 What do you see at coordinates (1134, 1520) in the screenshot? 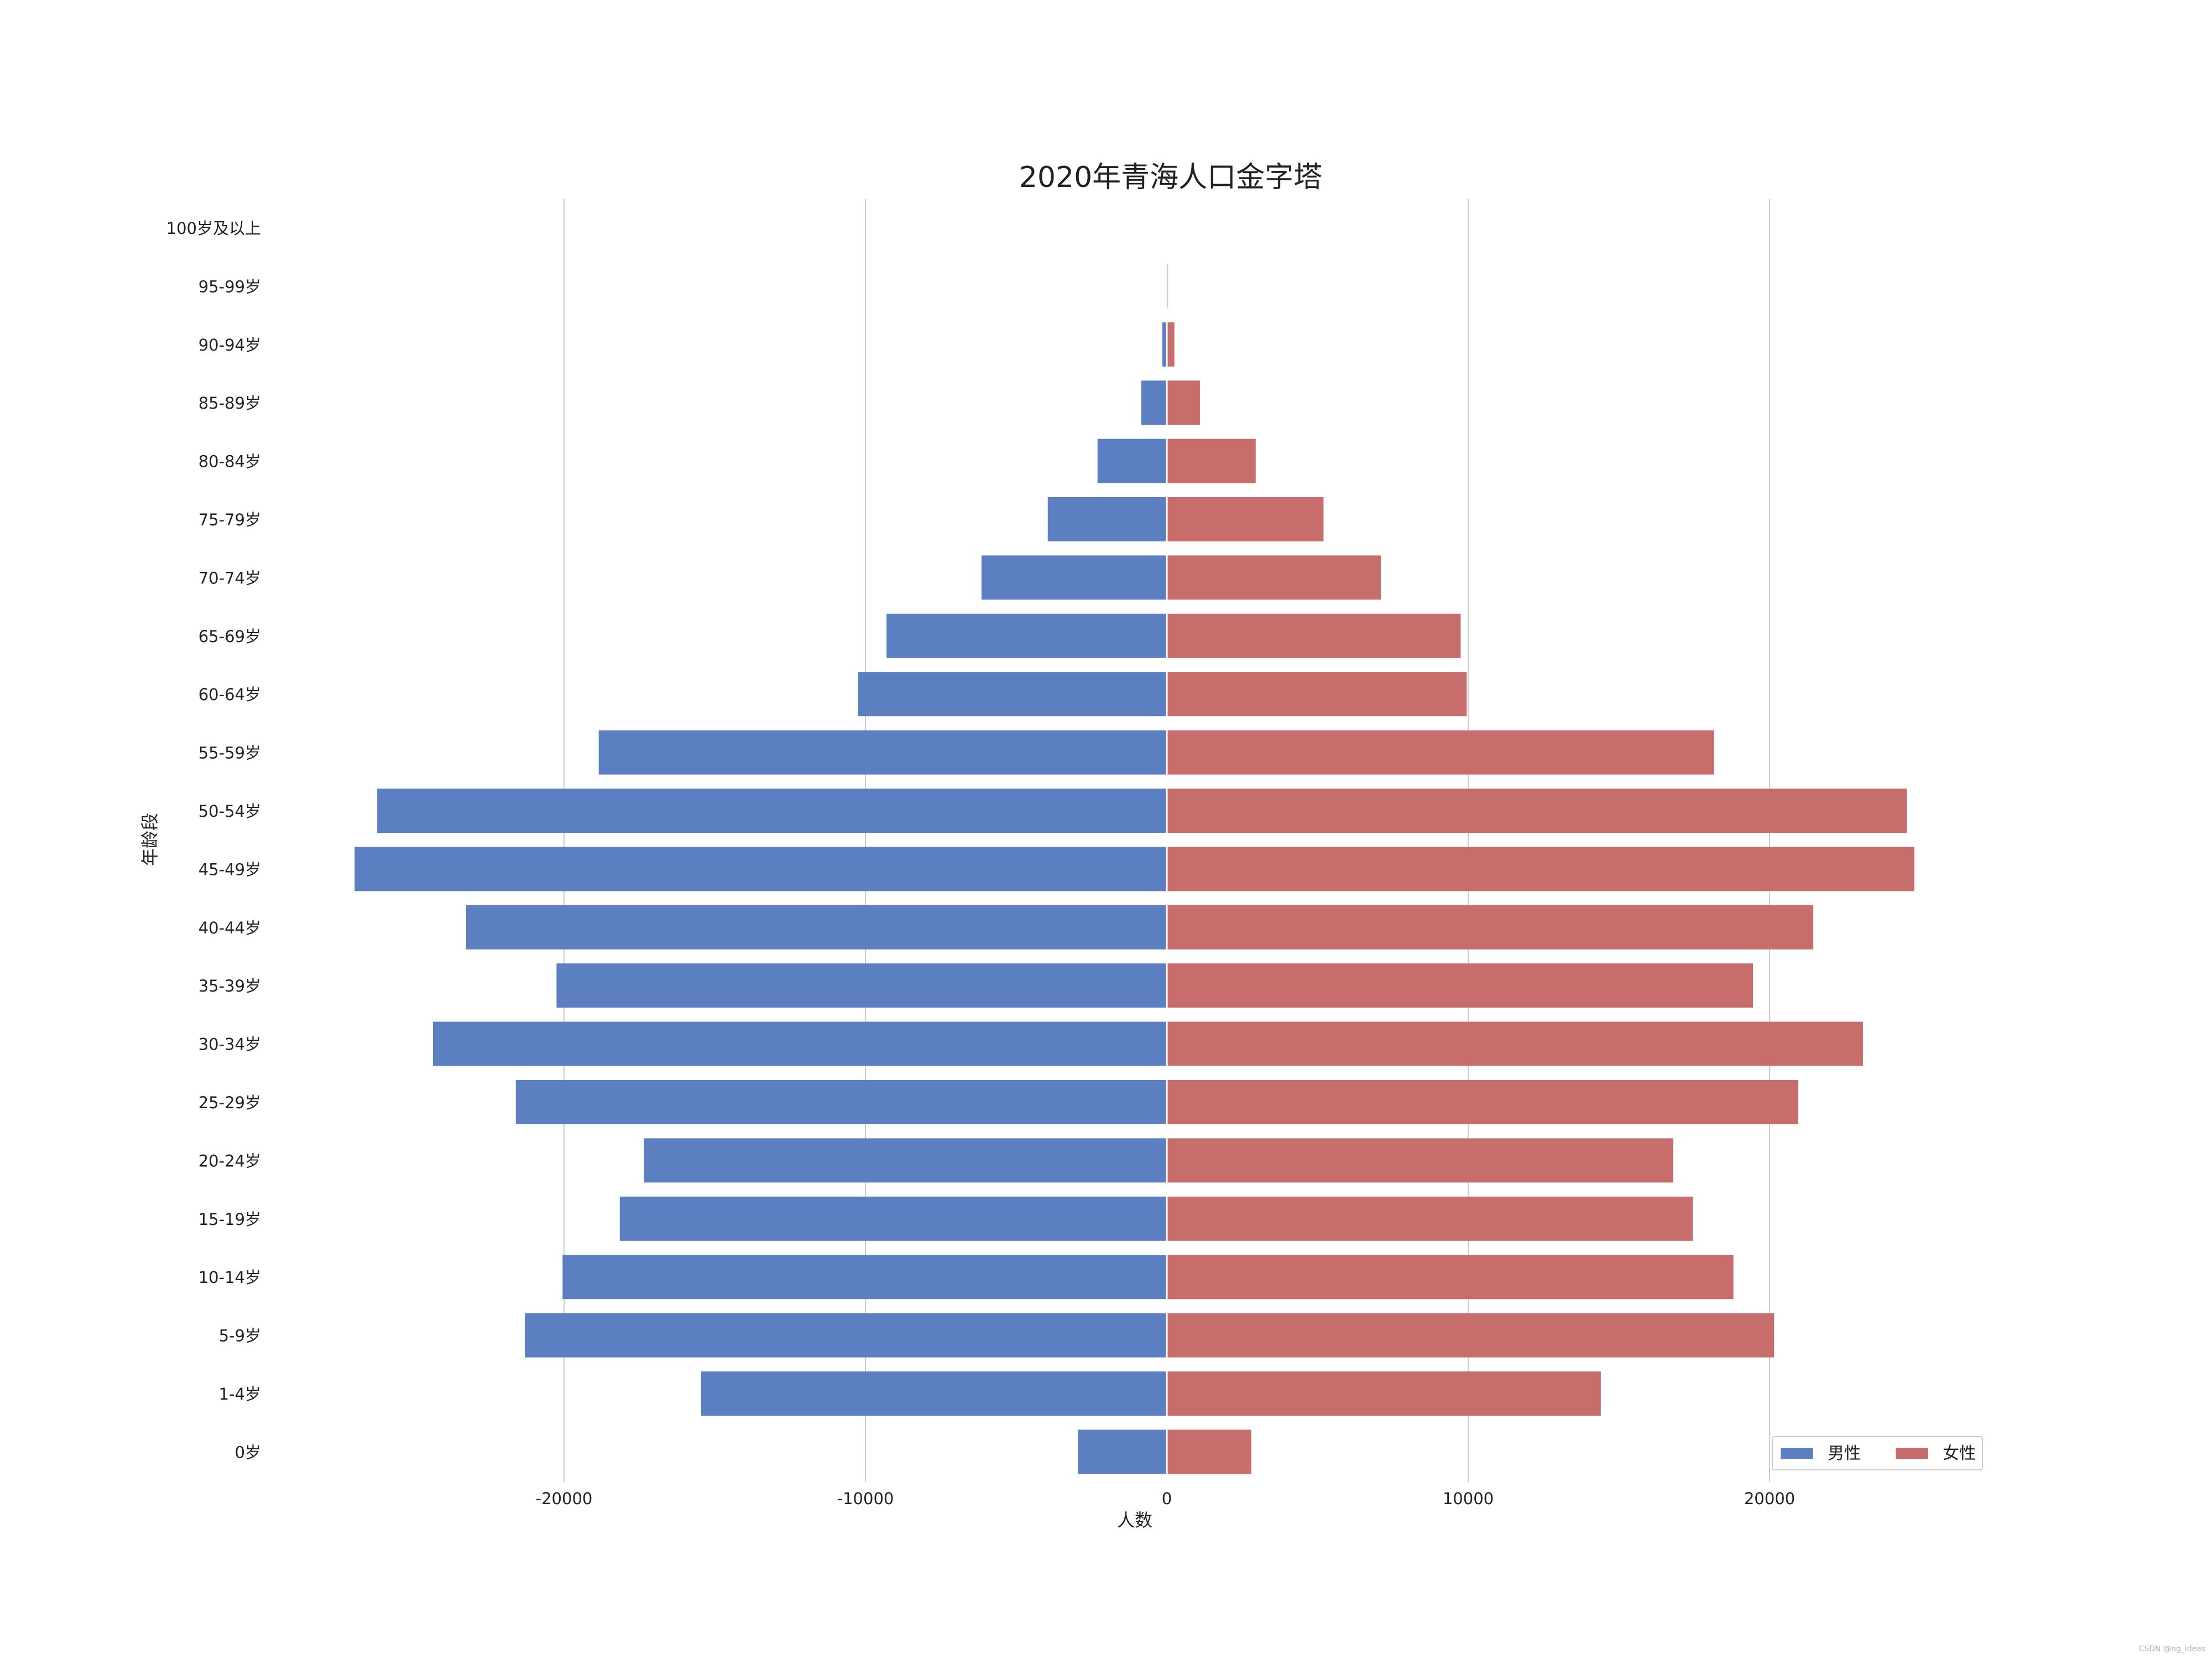
I see `x-axis-label: 人数` at bounding box center [1134, 1520].